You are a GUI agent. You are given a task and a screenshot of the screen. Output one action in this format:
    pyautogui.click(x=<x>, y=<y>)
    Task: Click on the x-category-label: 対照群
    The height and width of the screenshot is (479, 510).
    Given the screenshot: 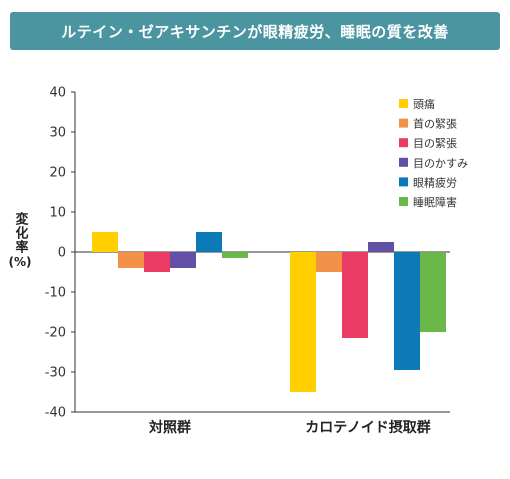 What is the action you would take?
    pyautogui.click(x=169, y=427)
    